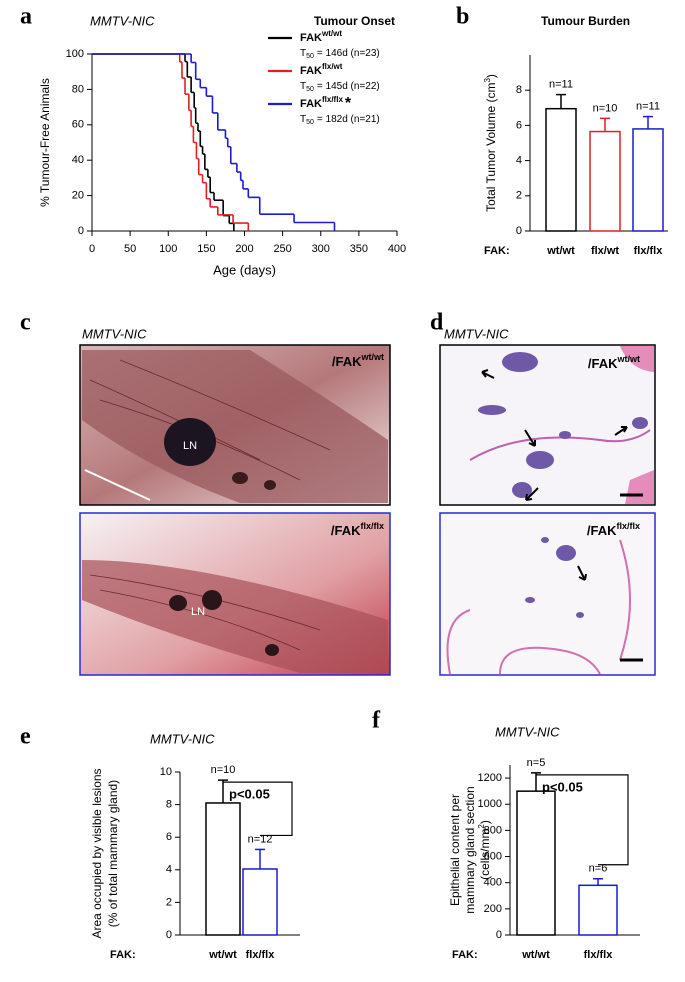 The width and height of the screenshot is (685, 982). Describe the element at coordinates (455, 850) in the screenshot. I see `label-part: Epithelial content per` at that location.